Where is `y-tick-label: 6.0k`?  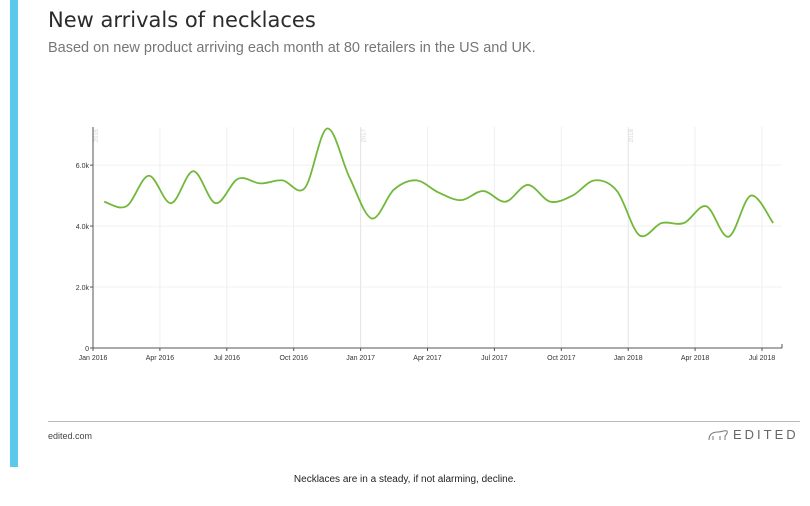 y-tick-label: 6.0k is located at coordinates (83, 166).